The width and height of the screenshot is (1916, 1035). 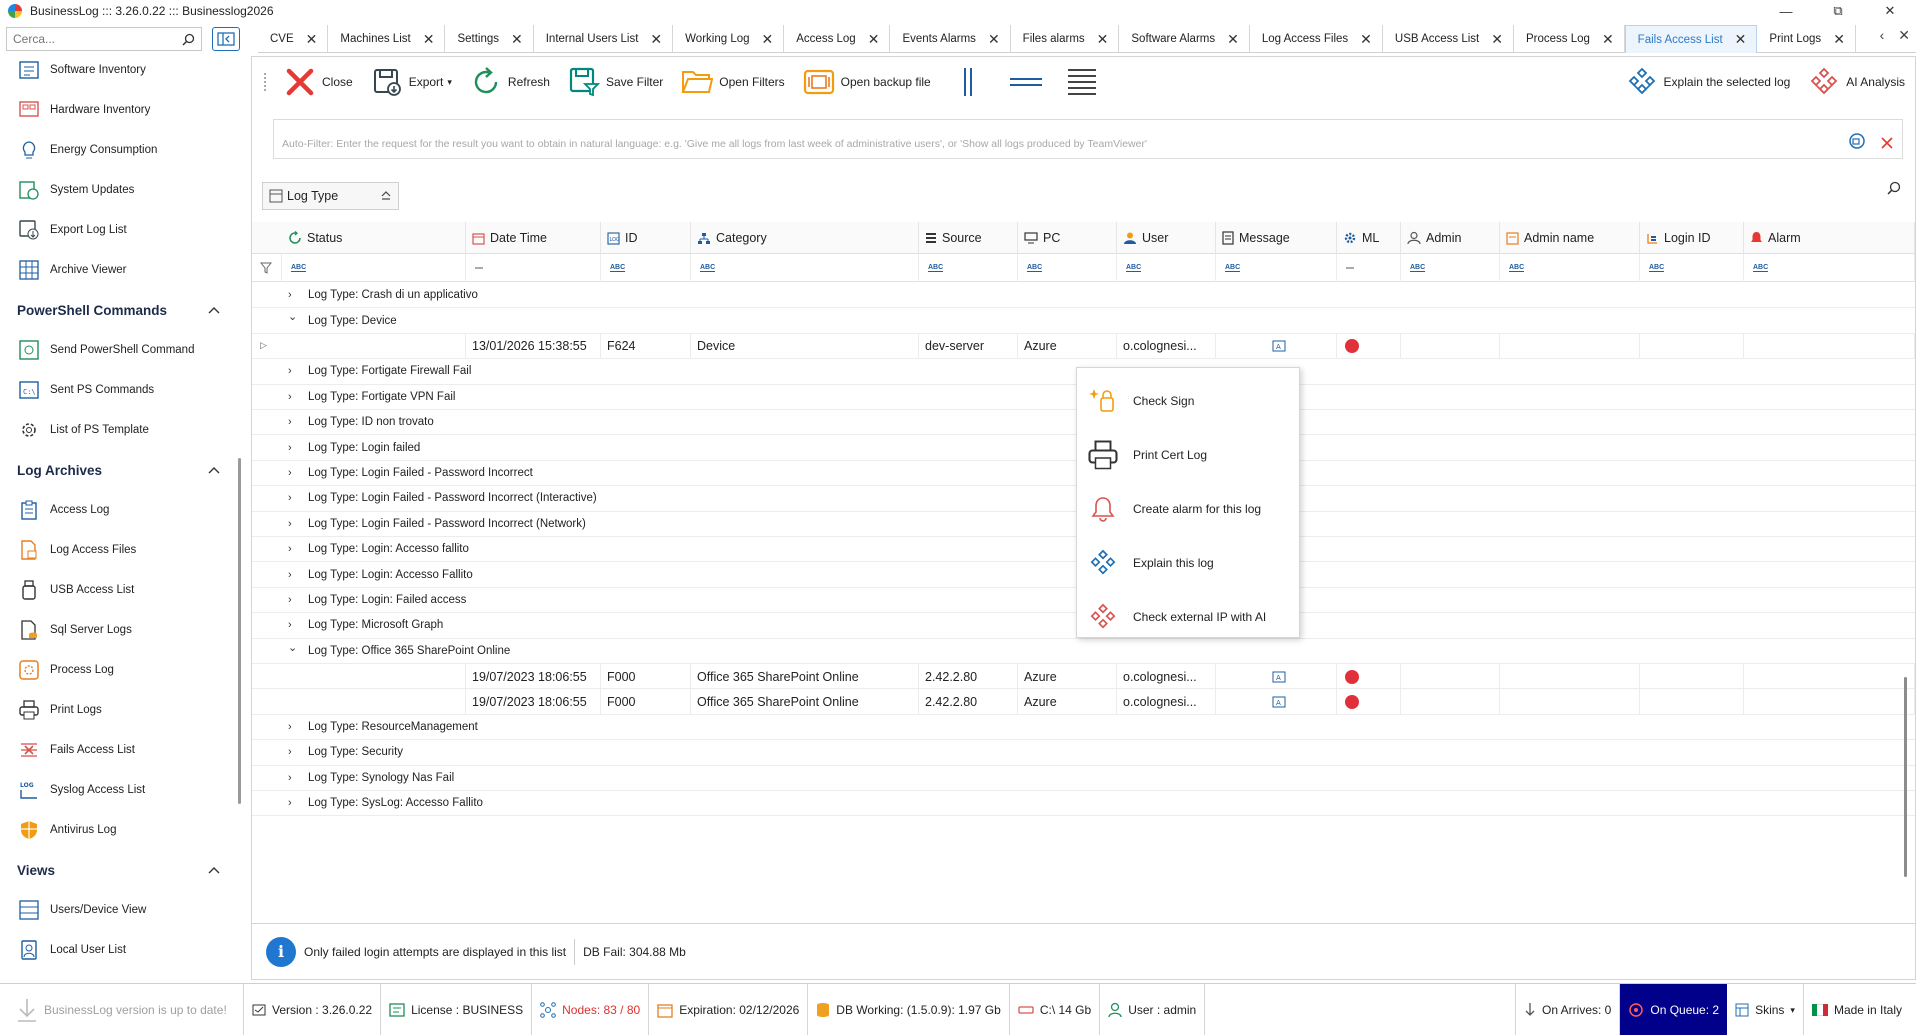 I want to click on sidebar-item-access-log: Access Log, so click(x=123, y=510).